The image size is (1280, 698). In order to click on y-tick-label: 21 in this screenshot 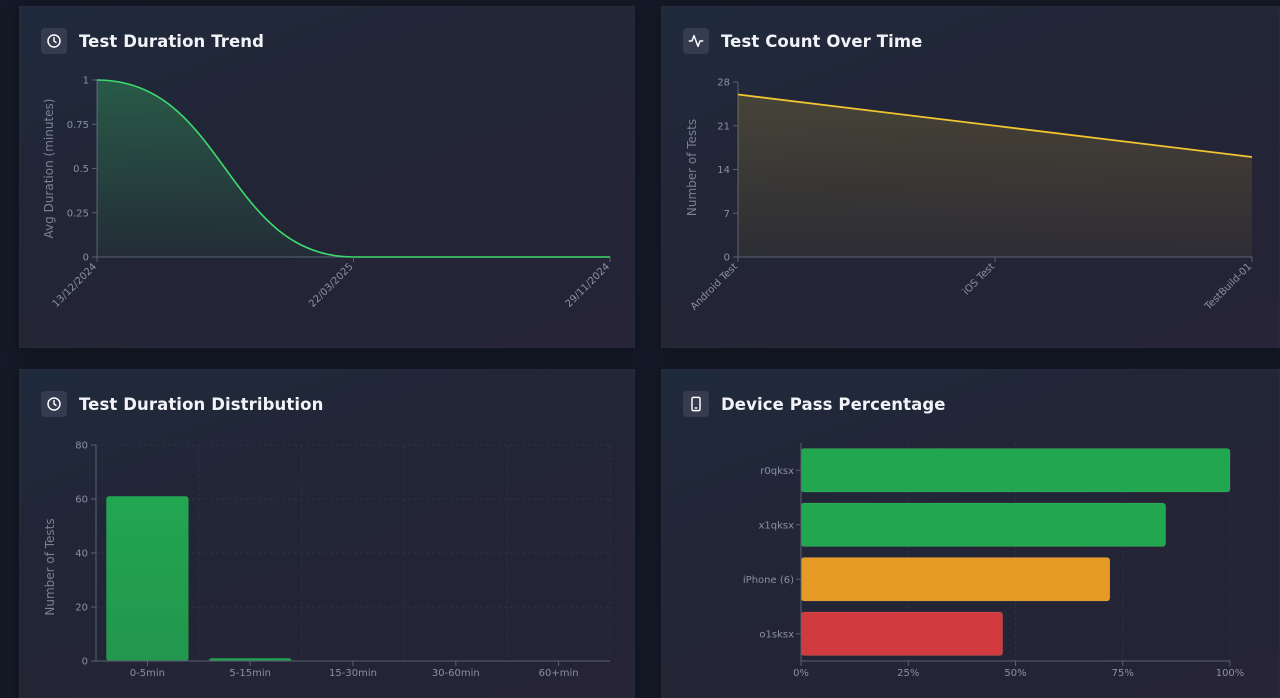, I will do `click(723, 126)`.